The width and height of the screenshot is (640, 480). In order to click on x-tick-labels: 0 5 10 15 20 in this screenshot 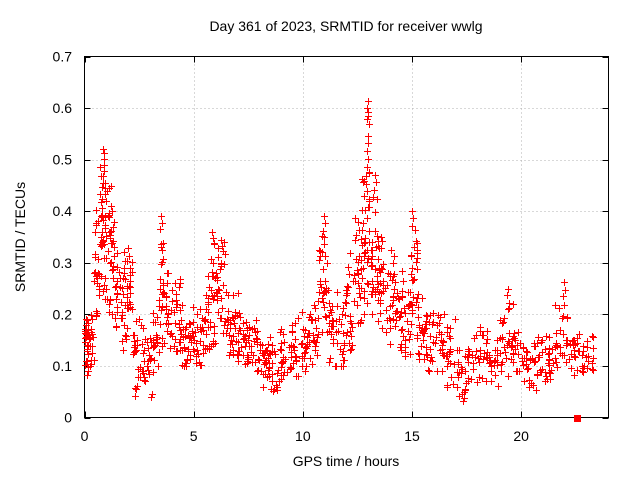, I will do `click(305, 436)`.